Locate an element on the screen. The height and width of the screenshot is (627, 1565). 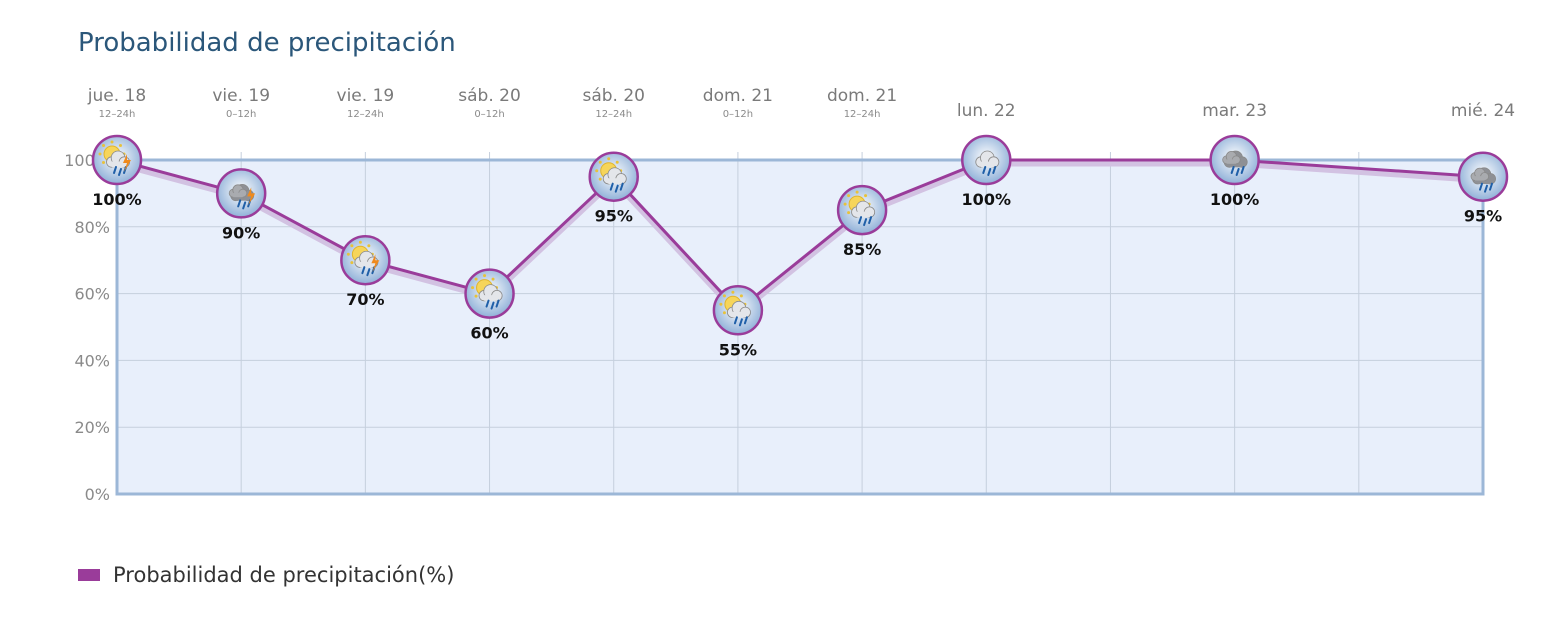
y-tick-label: 0% is located at coordinates (97, 494).